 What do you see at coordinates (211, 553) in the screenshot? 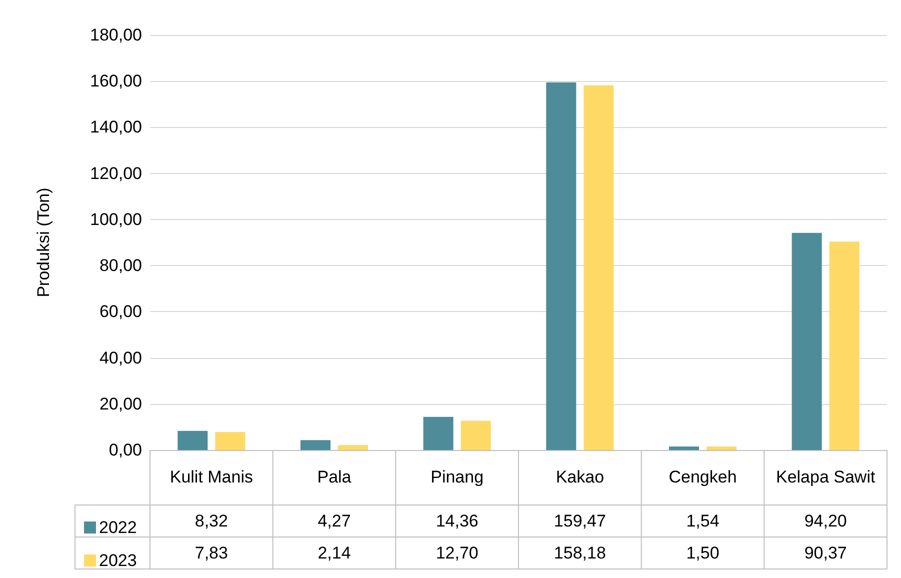
I see `data-label: 7,83` at bounding box center [211, 553].